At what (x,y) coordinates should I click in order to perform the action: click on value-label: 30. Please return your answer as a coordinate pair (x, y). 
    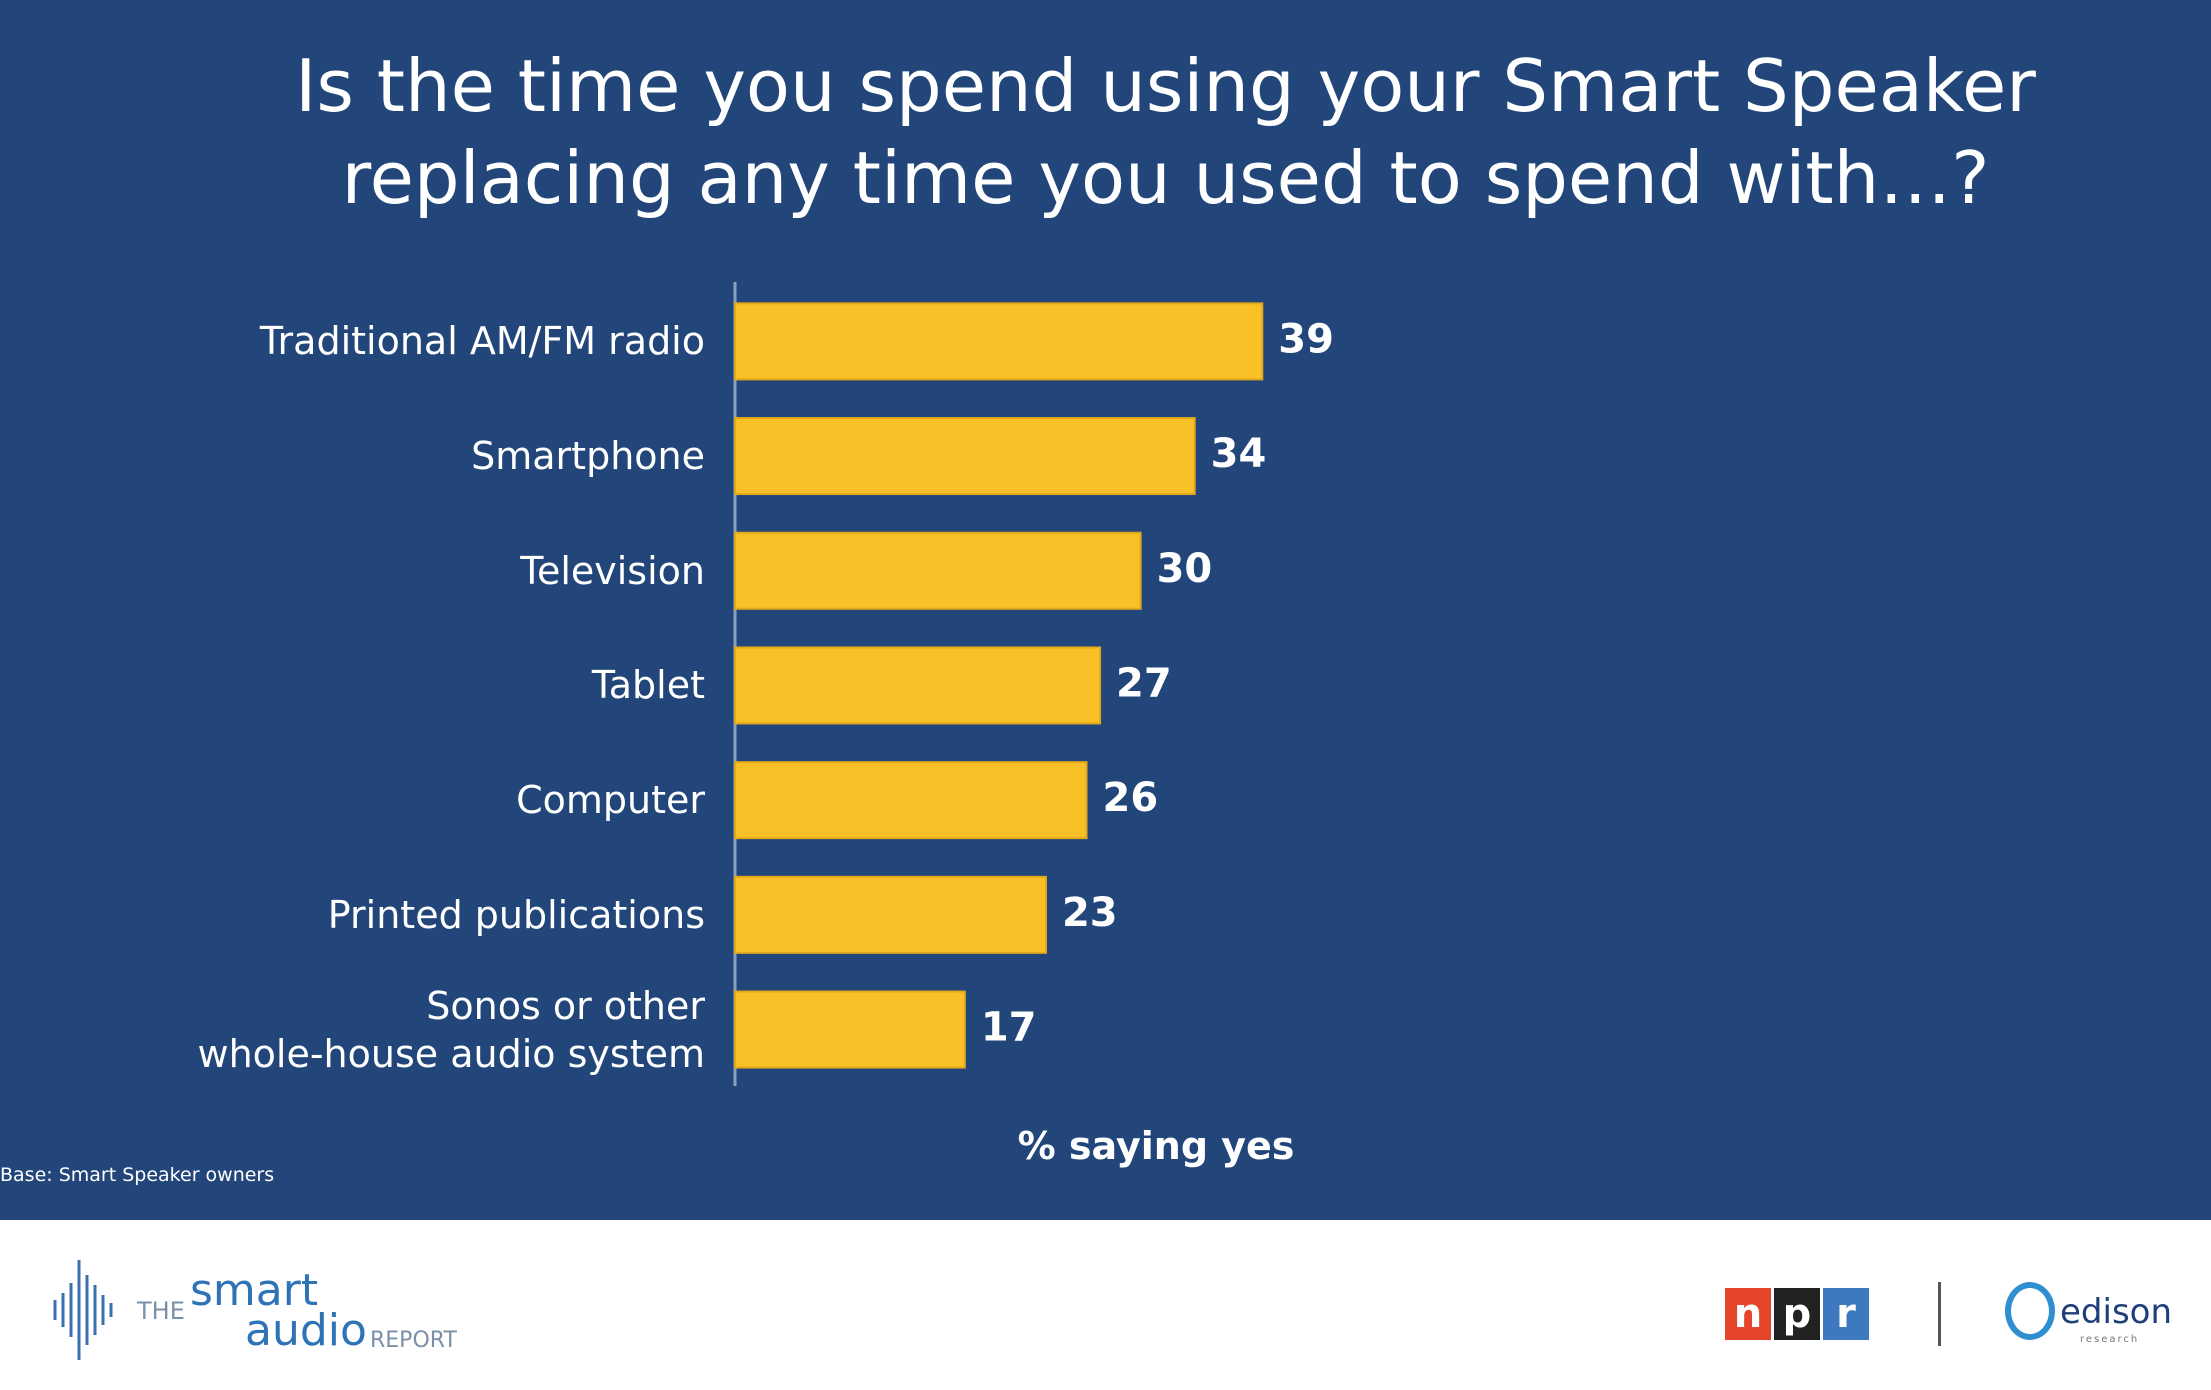
    Looking at the image, I should click on (1185, 569).